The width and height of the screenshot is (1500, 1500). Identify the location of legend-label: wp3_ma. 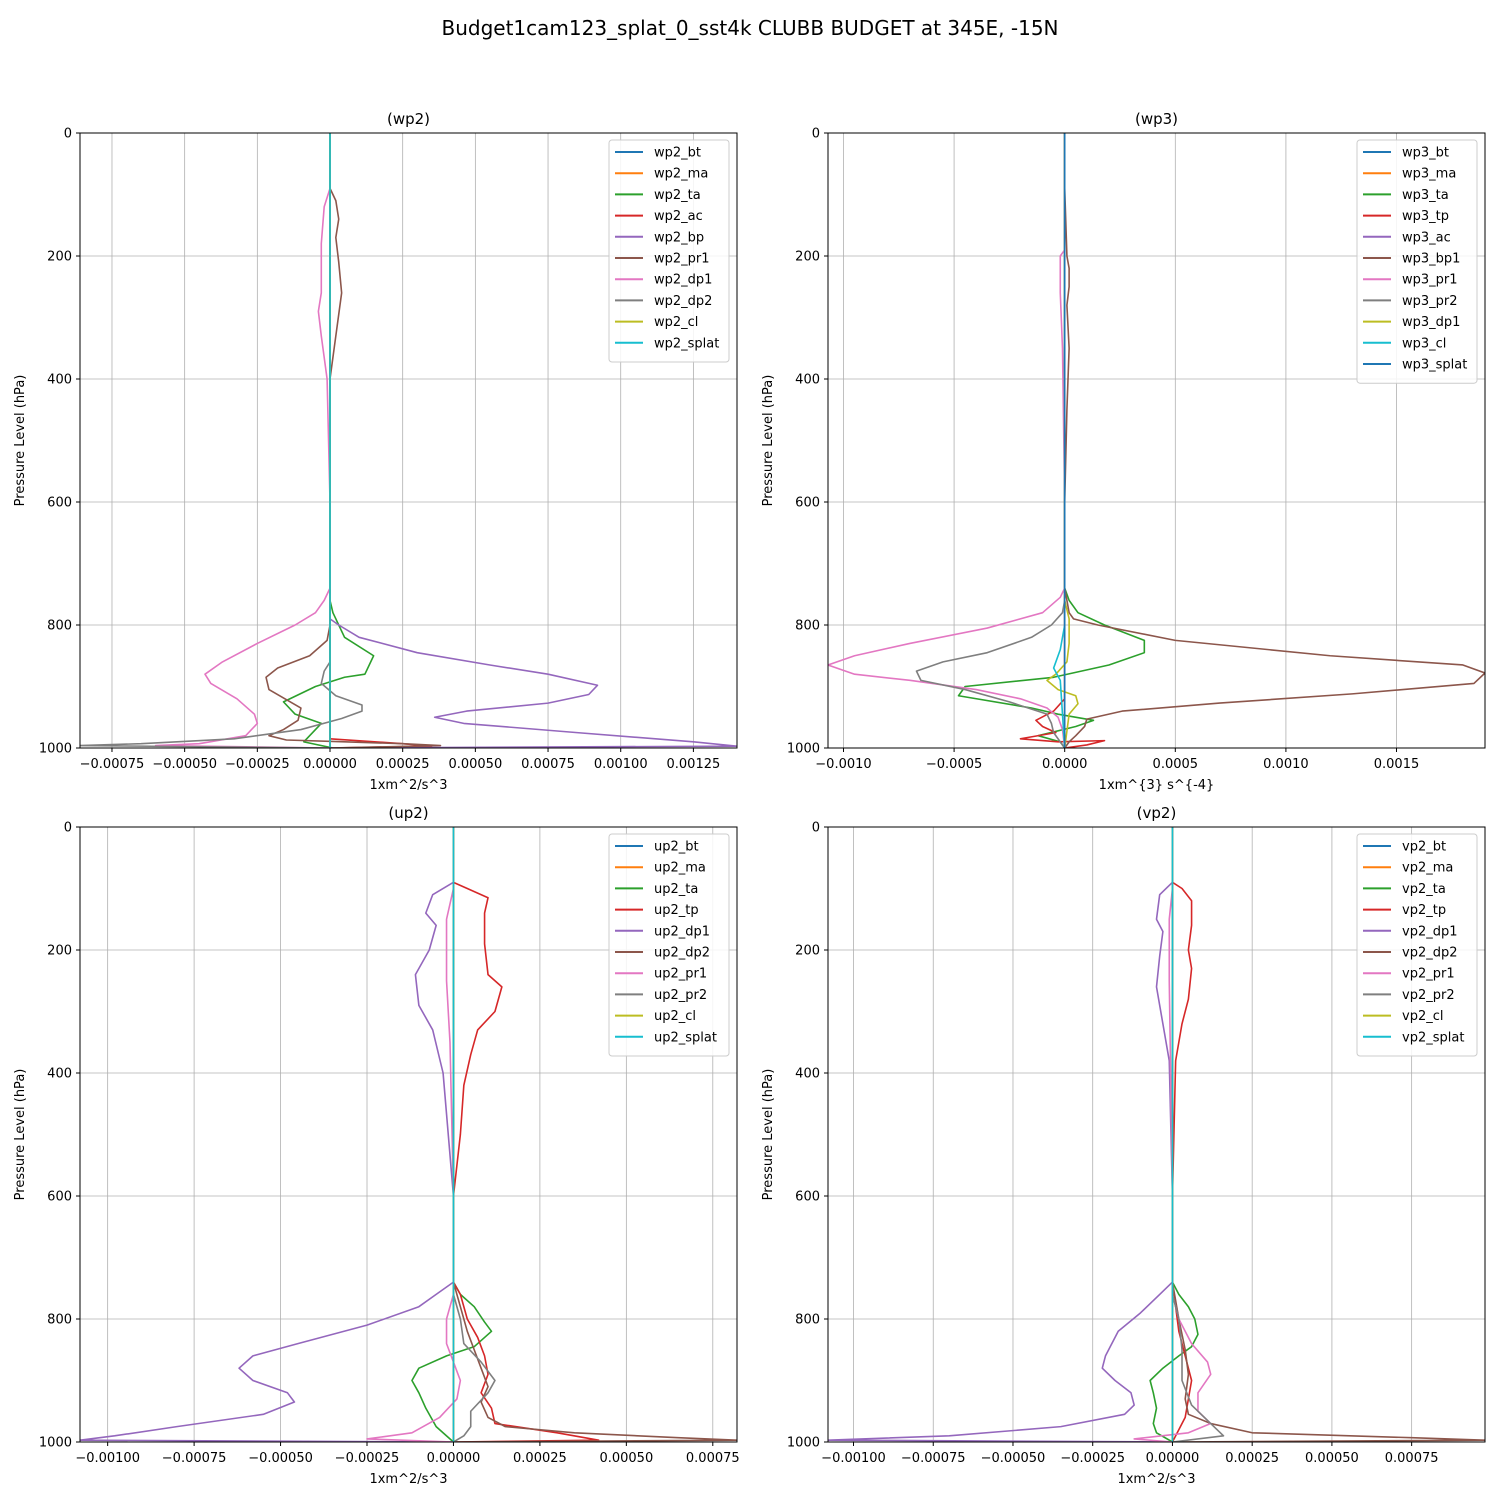
(1429, 174).